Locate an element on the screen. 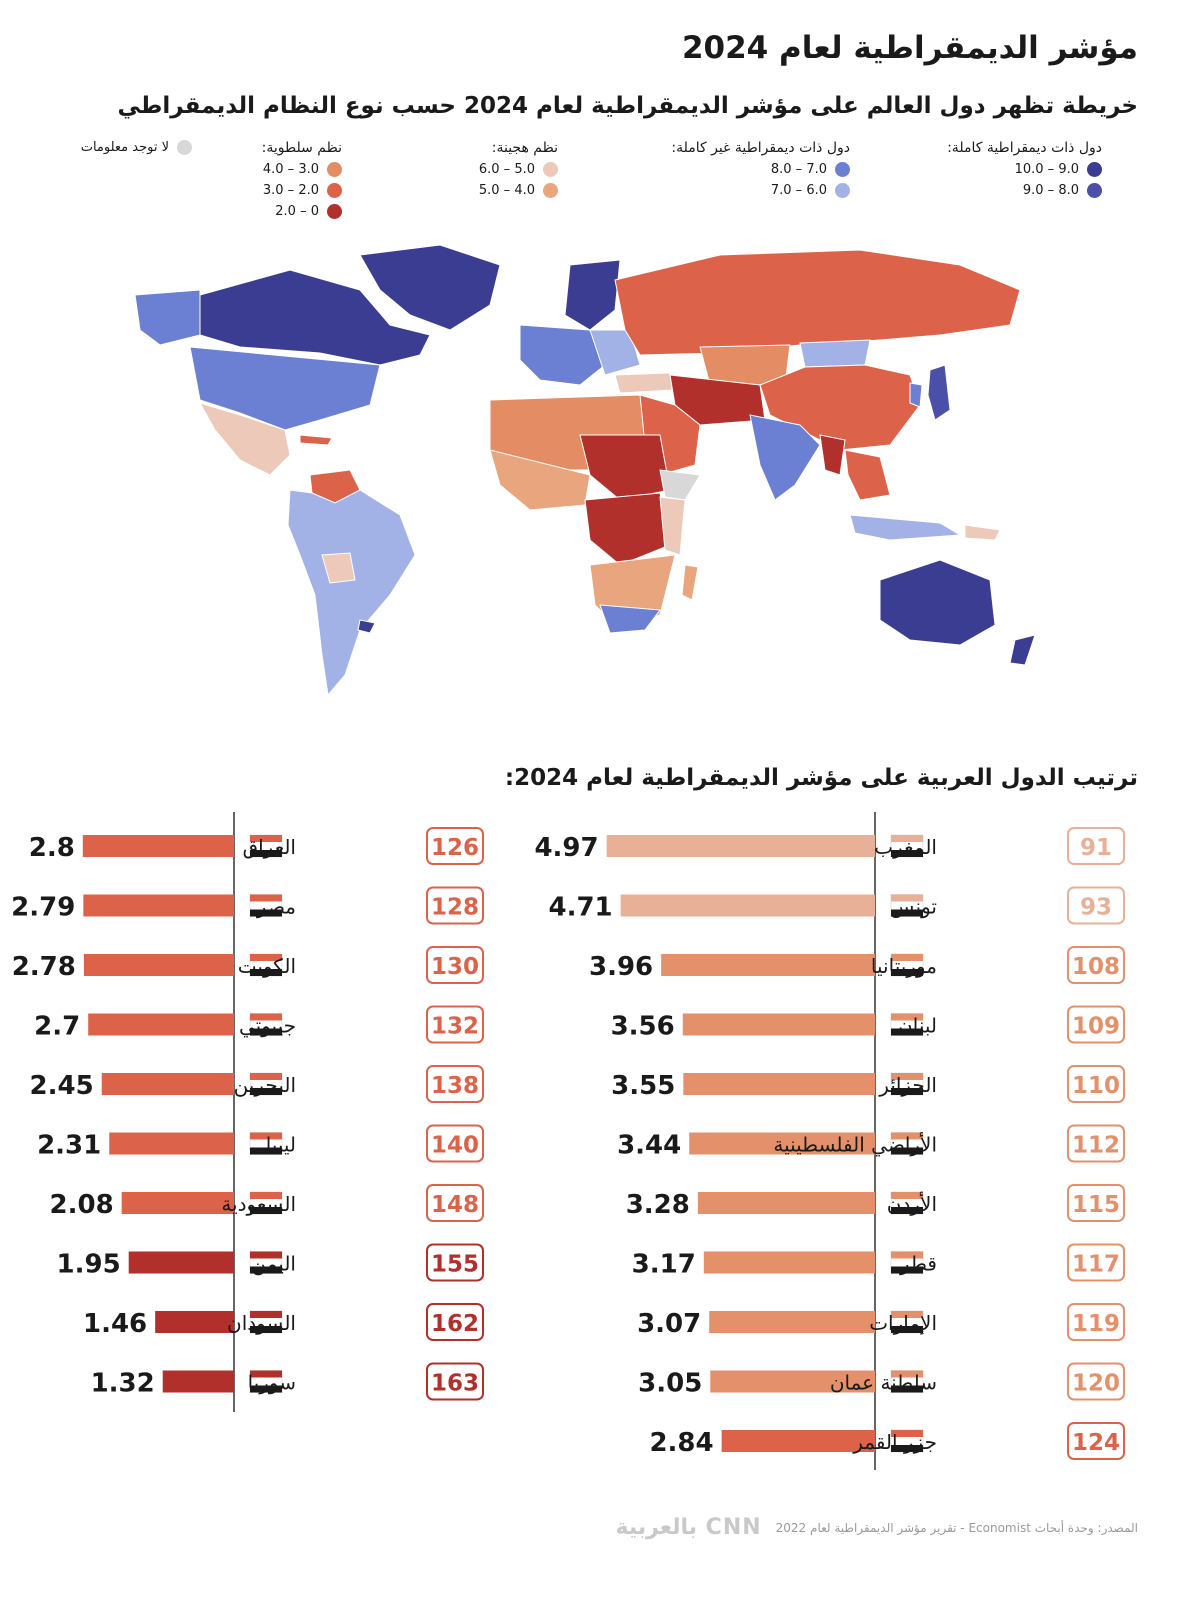 The height and width of the screenshot is (1600, 1180). yemen-flag is located at coordinates (266, 1262).